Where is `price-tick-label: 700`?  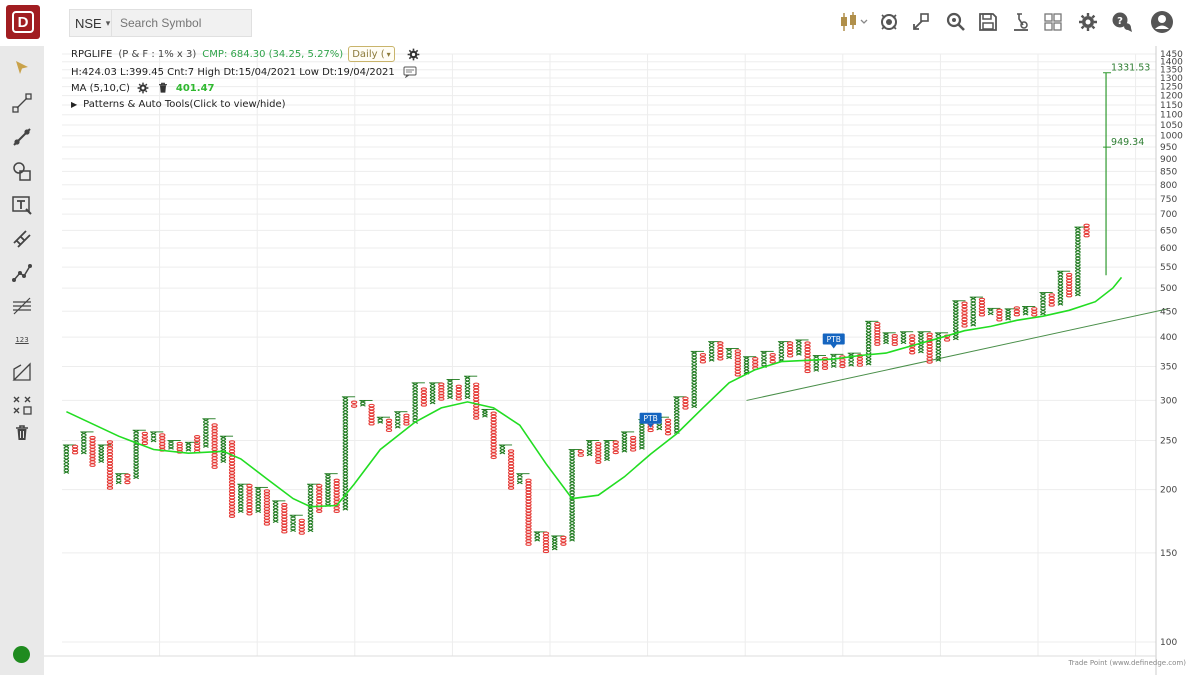 price-tick-label: 700 is located at coordinates (1168, 215).